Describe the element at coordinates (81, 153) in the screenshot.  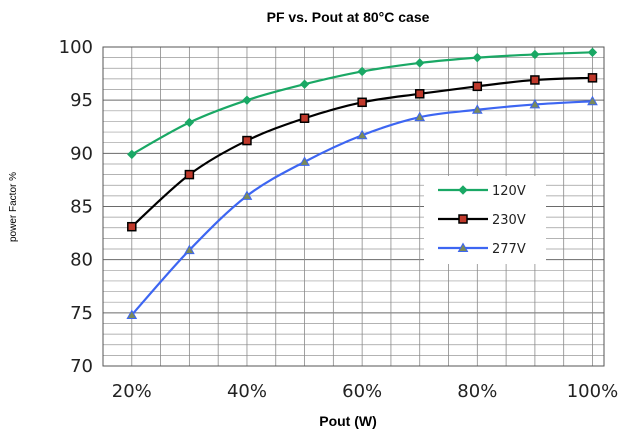
I see `y-tick-label: 90` at that location.